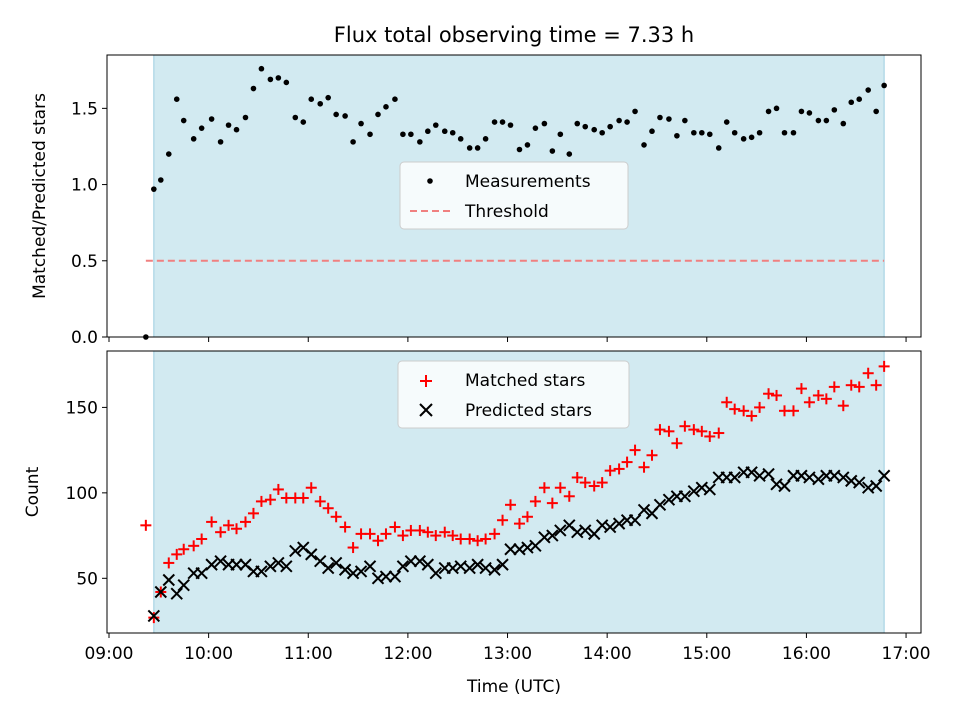  What do you see at coordinates (806, 654) in the screenshot?
I see `x-tick-label: 16:00` at bounding box center [806, 654].